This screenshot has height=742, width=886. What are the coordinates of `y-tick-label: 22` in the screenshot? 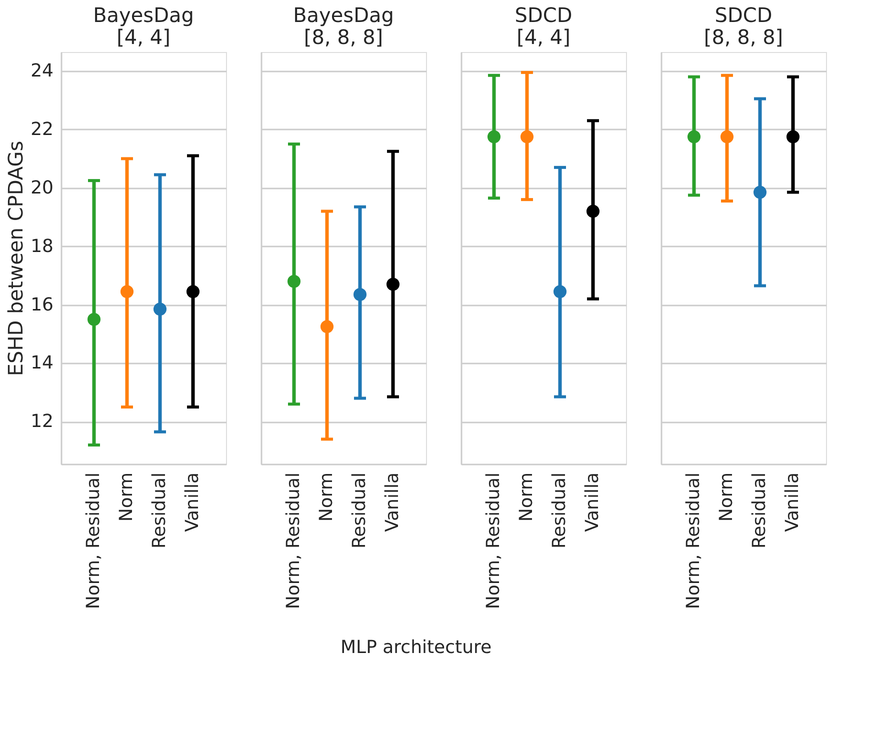 It's located at (42, 129).